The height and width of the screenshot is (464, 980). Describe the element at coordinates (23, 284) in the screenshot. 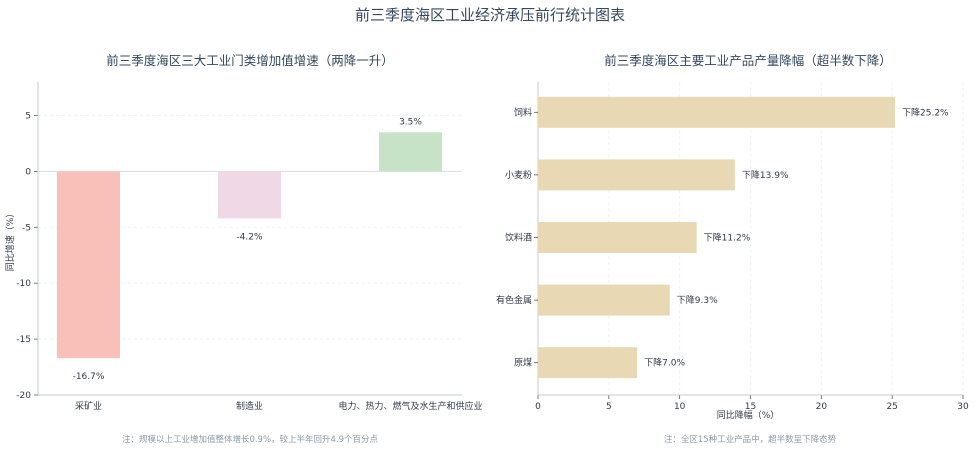

I see `left-ytick-label: -10` at that location.